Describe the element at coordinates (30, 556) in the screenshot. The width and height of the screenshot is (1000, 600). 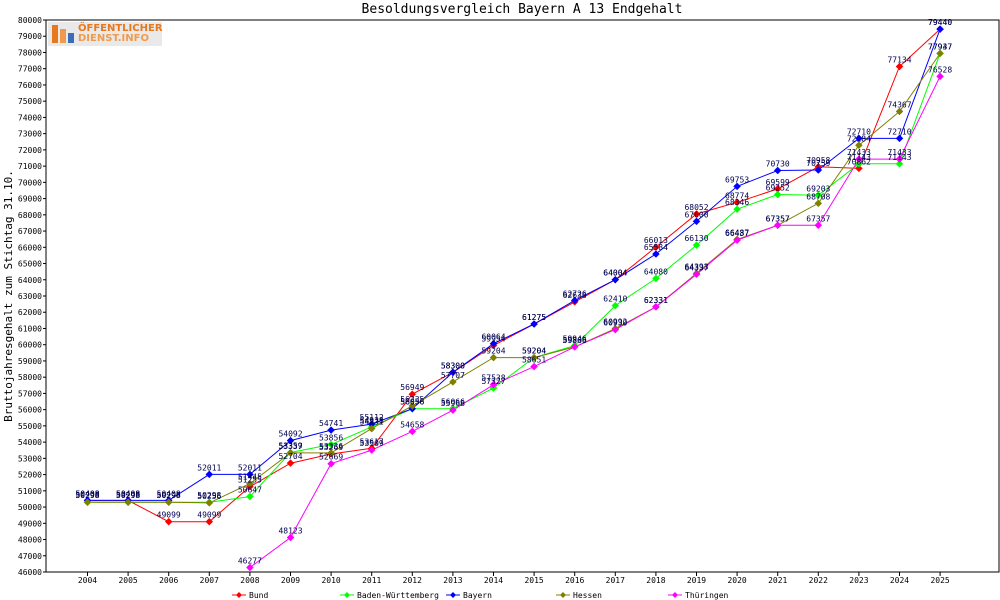
I see `y-tick-label: 47000` at that location.